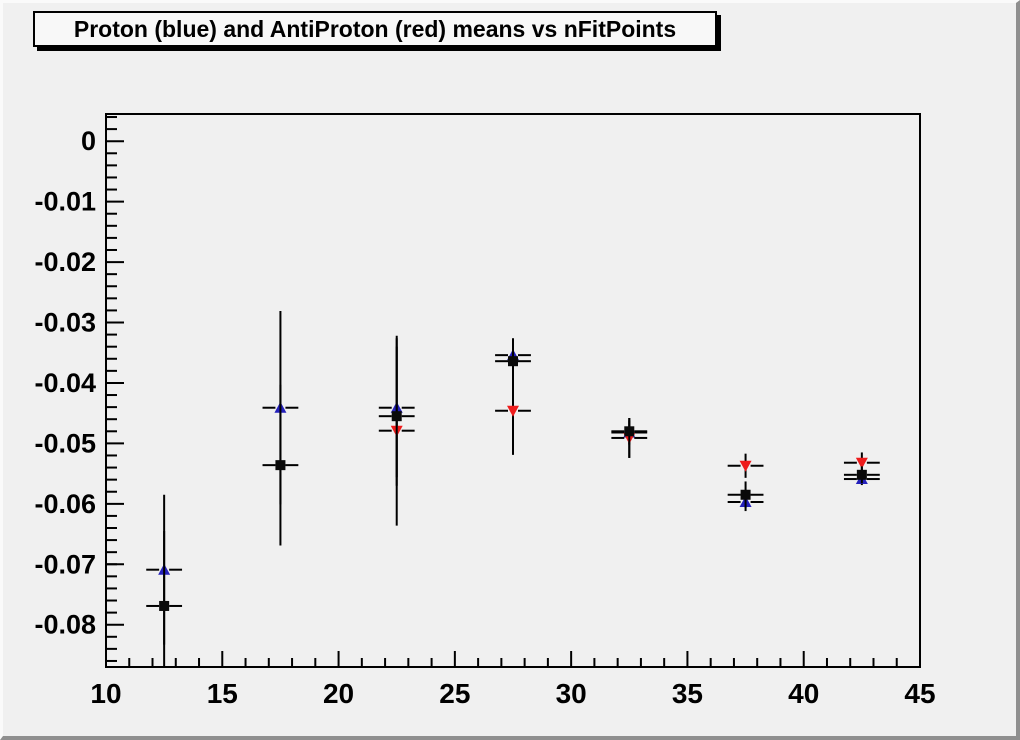 The width and height of the screenshot is (1020, 740). I want to click on y-tick-label: -0.02, so click(65, 262).